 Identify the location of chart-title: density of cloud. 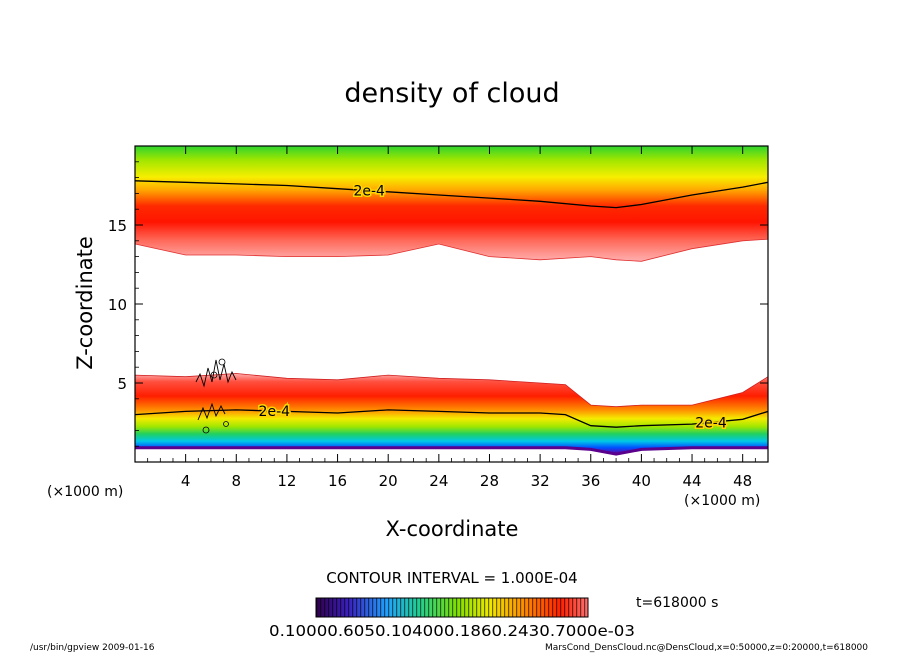
(451, 93).